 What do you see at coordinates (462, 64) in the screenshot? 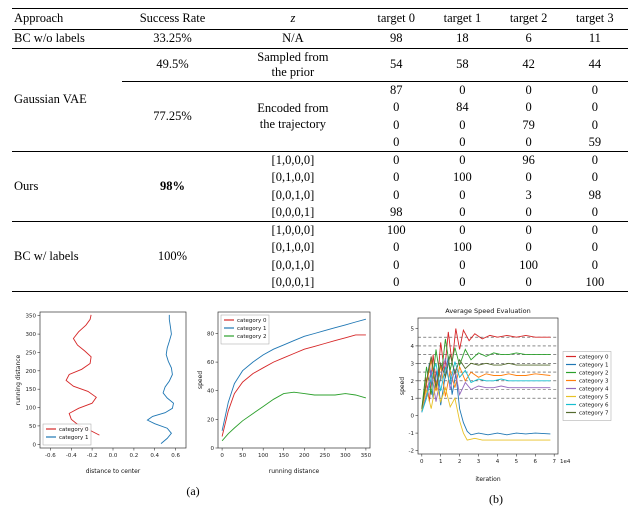
I see `cell: 58` at bounding box center [462, 64].